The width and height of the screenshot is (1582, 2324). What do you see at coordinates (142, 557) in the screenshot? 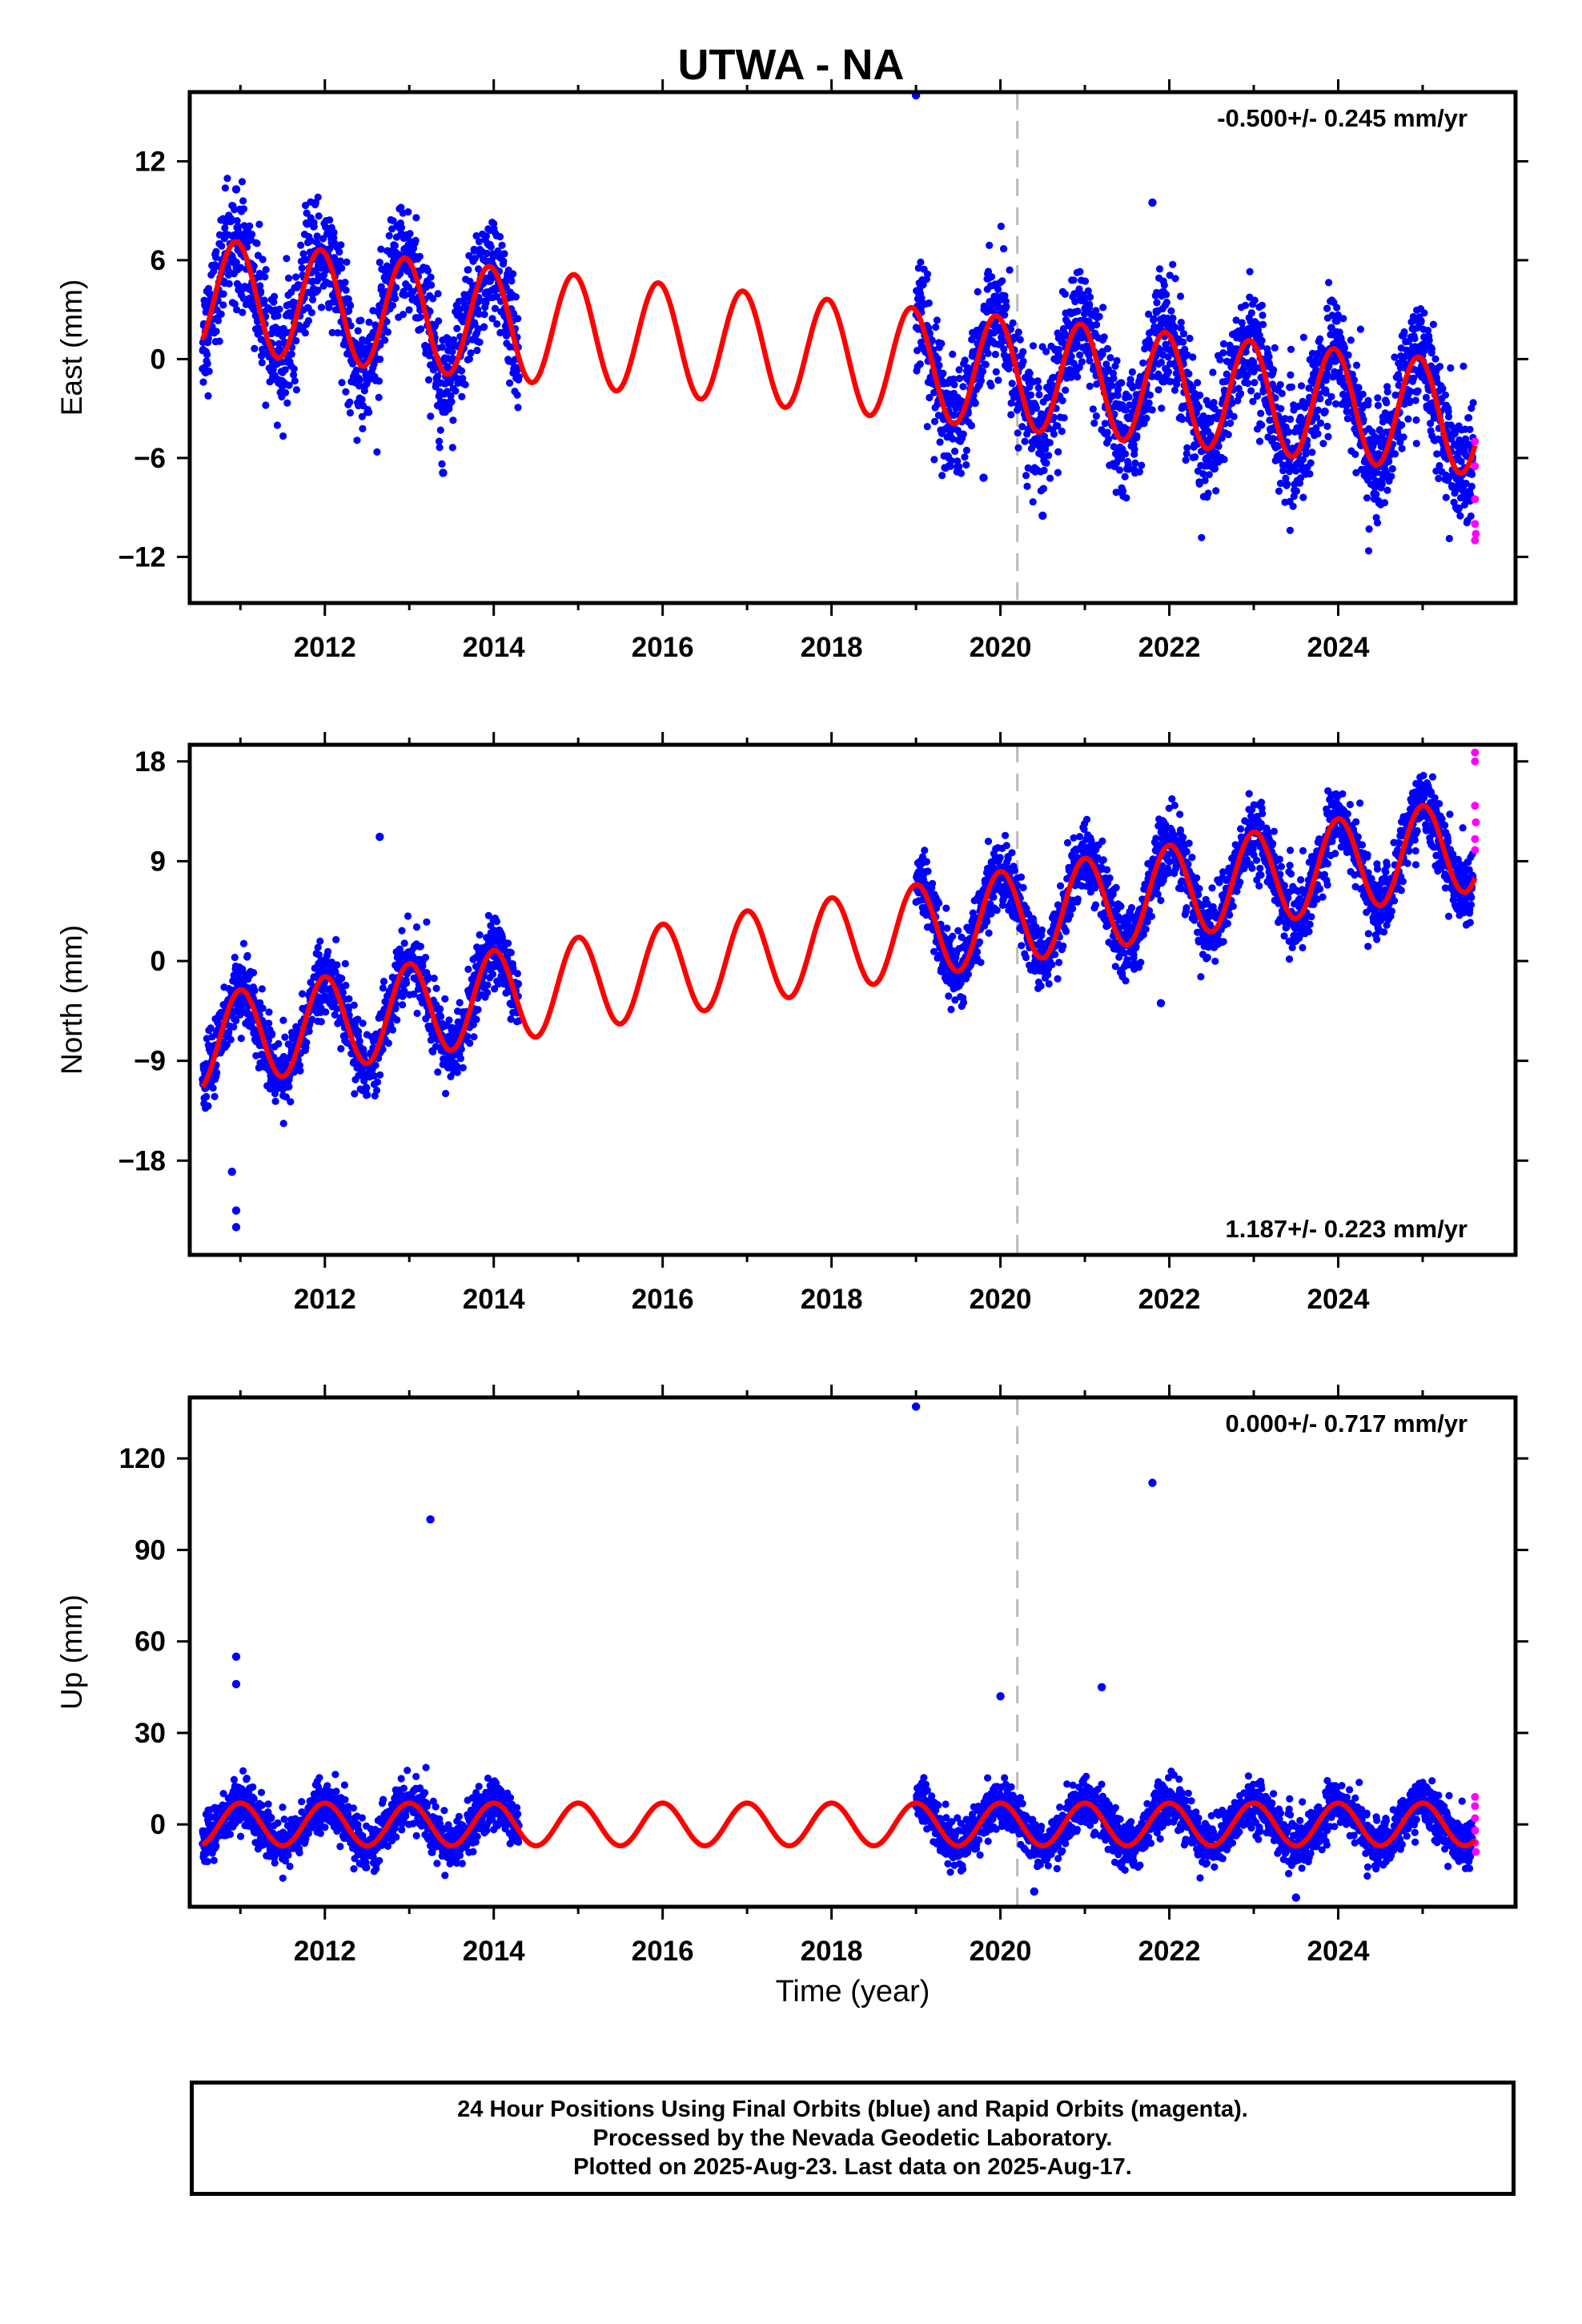
I see `y-tick-label: −12` at bounding box center [142, 557].